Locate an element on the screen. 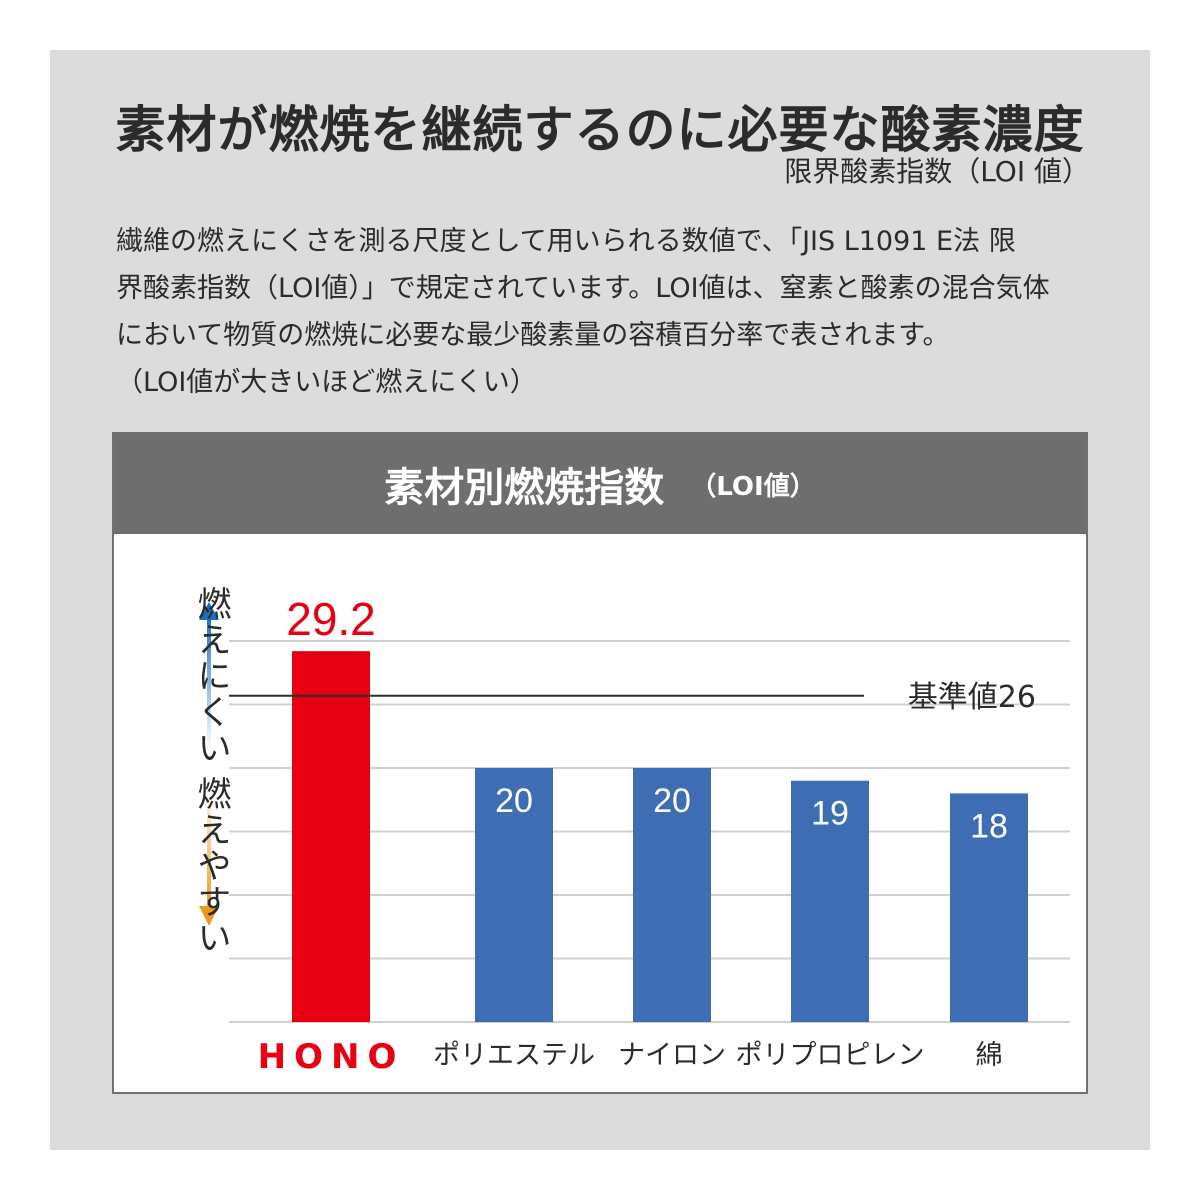 This screenshot has width=1200, height=1200. arrow-down-shaft is located at coordinates (209, 848).